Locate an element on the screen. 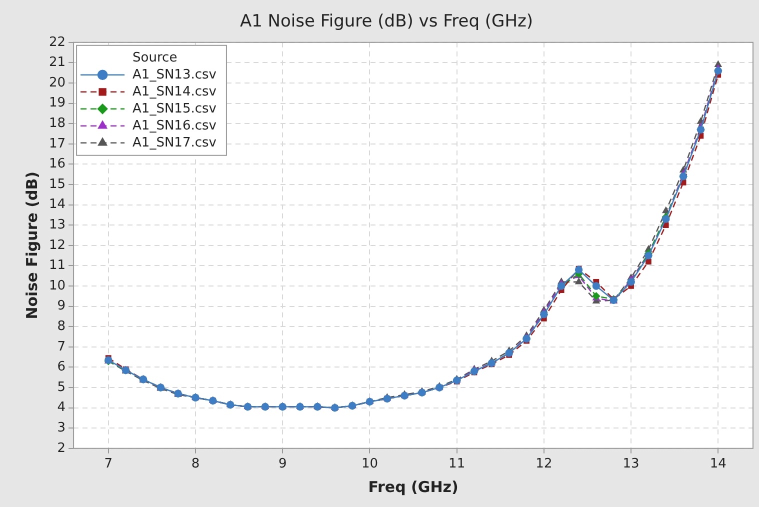 The height and width of the screenshot is (507, 759). y-tick-label: 22 is located at coordinates (57, 42).